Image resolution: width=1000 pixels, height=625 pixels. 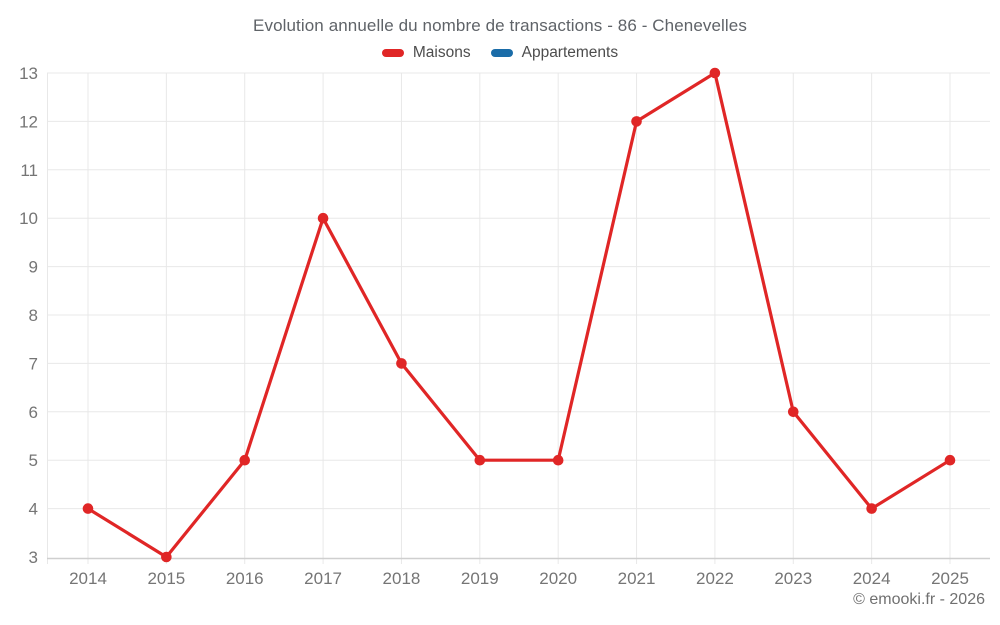 I want to click on x-tick-label: 2019, so click(x=480, y=578).